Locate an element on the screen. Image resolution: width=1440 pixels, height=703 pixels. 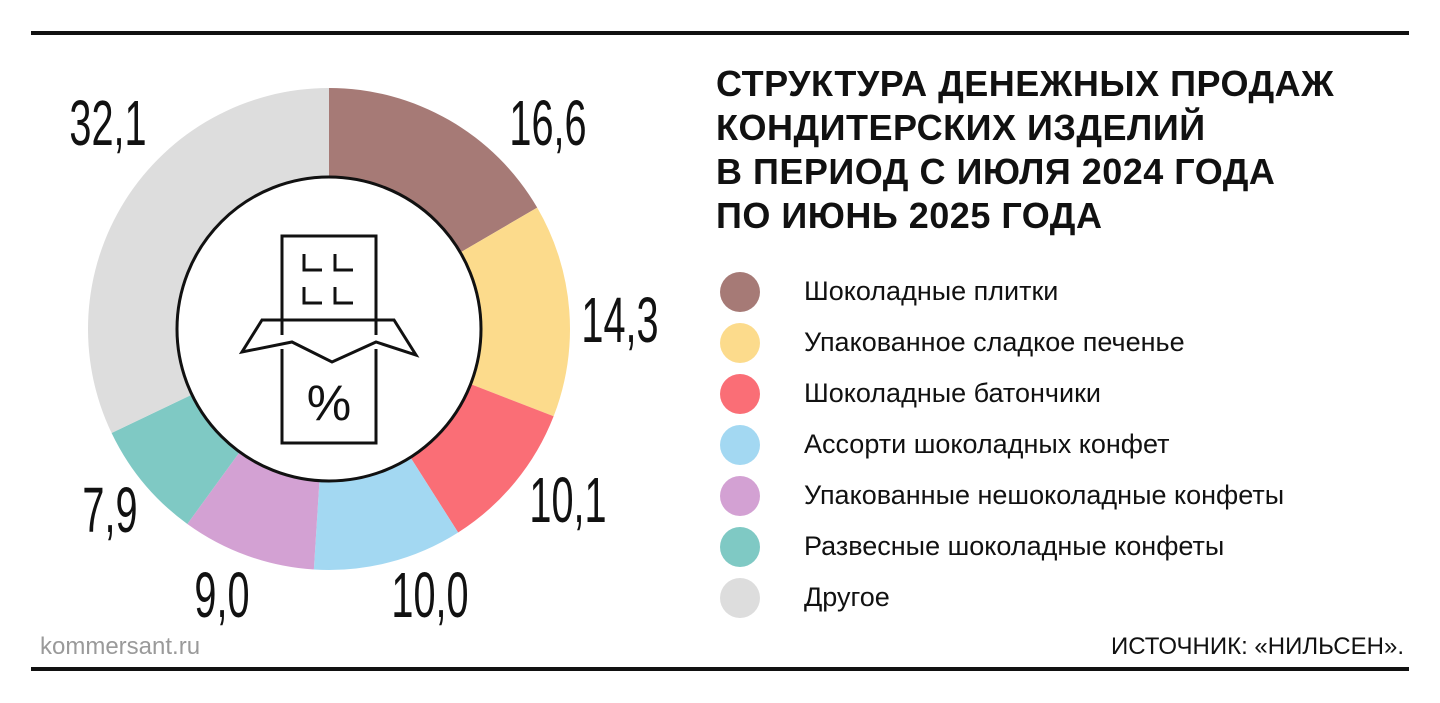
legend-item: Упакованное сладкое печенье is located at coordinates (1002, 342).